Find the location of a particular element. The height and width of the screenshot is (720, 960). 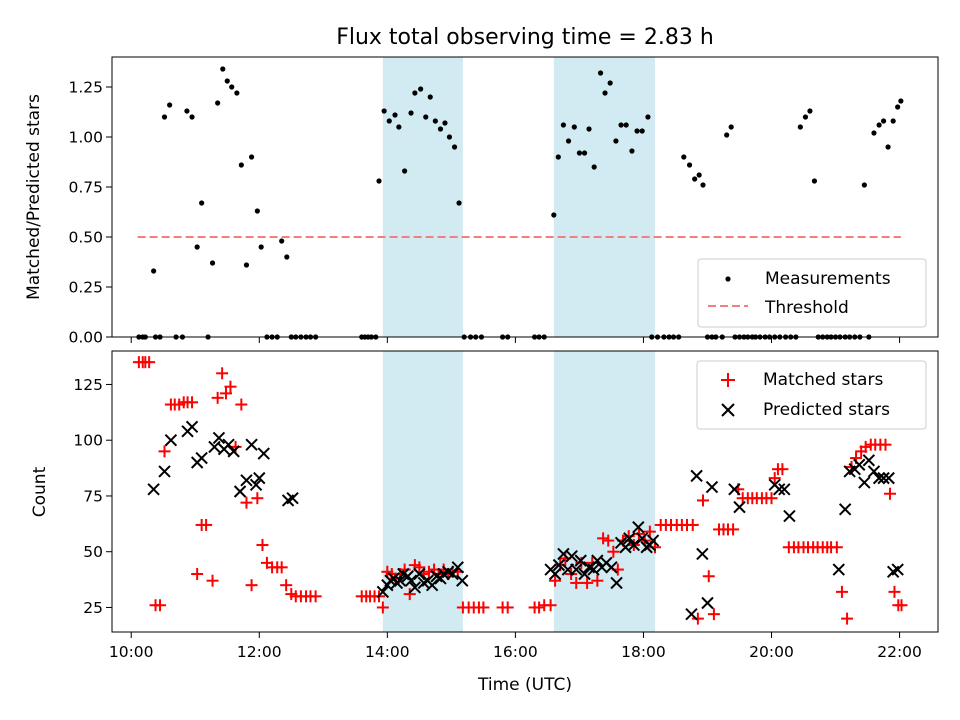

x-tick-label: 12:00 is located at coordinates (259, 652).